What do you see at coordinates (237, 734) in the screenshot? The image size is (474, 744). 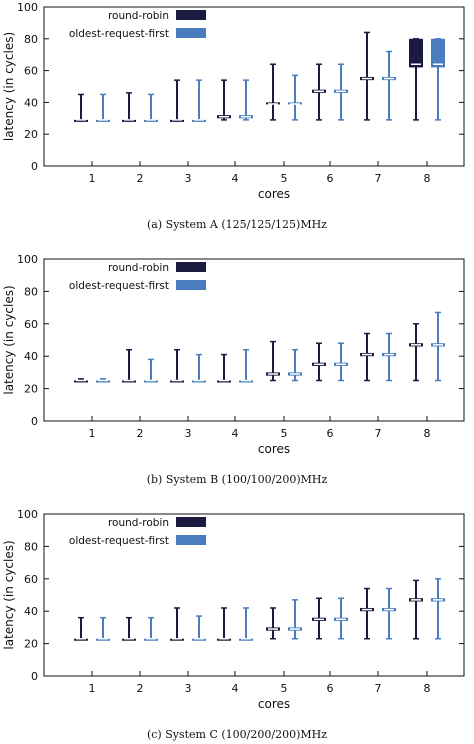 I see `panel-caption: (c) System C (100/200/200)MHz` at bounding box center [237, 734].